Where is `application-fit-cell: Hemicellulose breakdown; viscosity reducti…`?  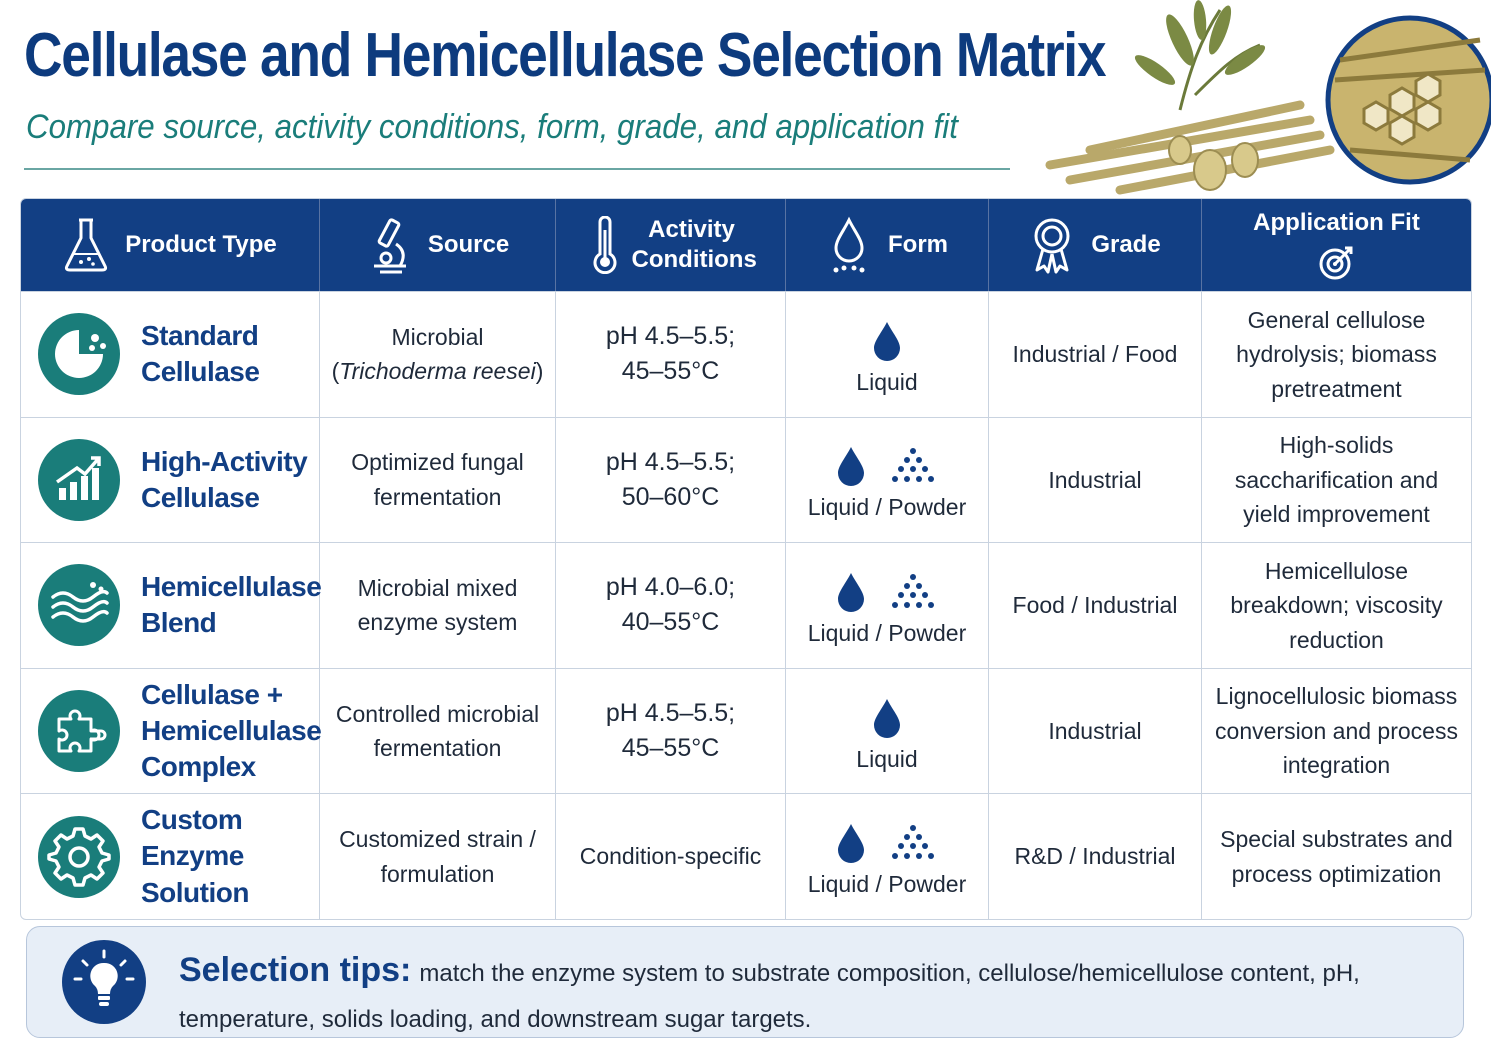 application-fit-cell: Hemicellulose breakdown; viscosity reducti… is located at coordinates (1336, 605).